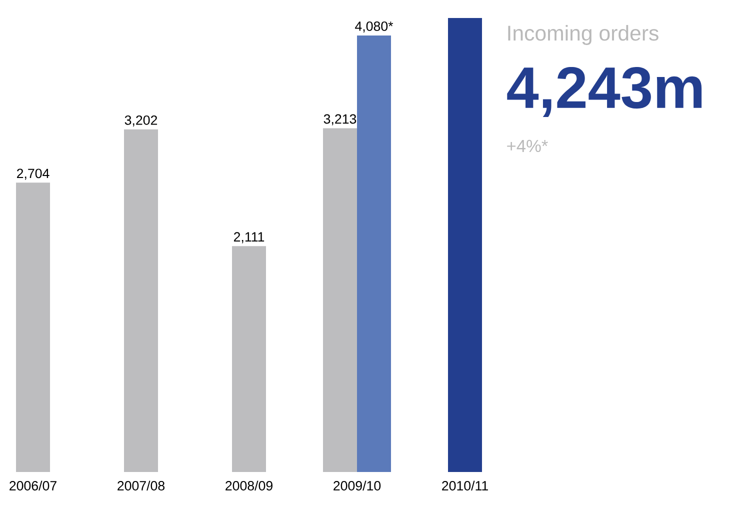 This screenshot has width=733, height=507. Describe the element at coordinates (374, 27) in the screenshot. I see `data-label: 4,080*` at that location.